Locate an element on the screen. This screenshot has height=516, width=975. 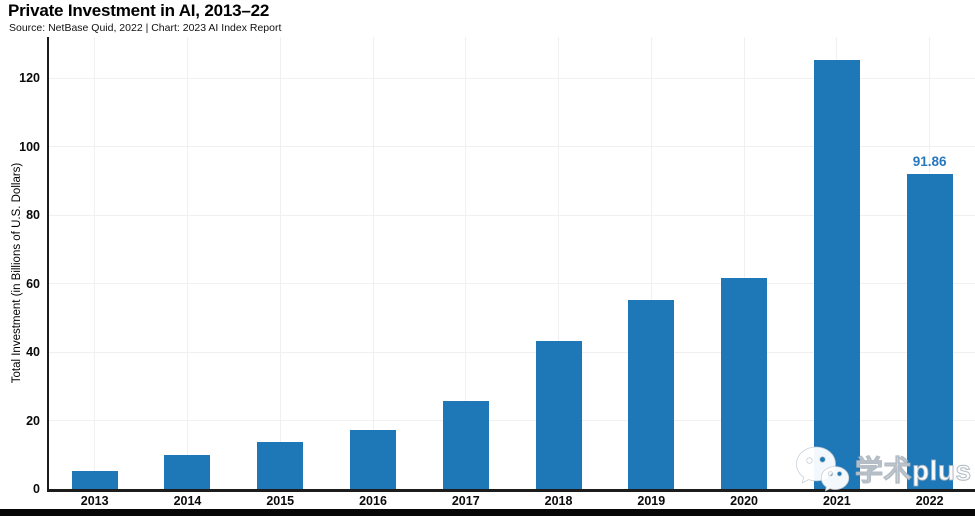
bar-value-label: 91.86 is located at coordinates (929, 161).